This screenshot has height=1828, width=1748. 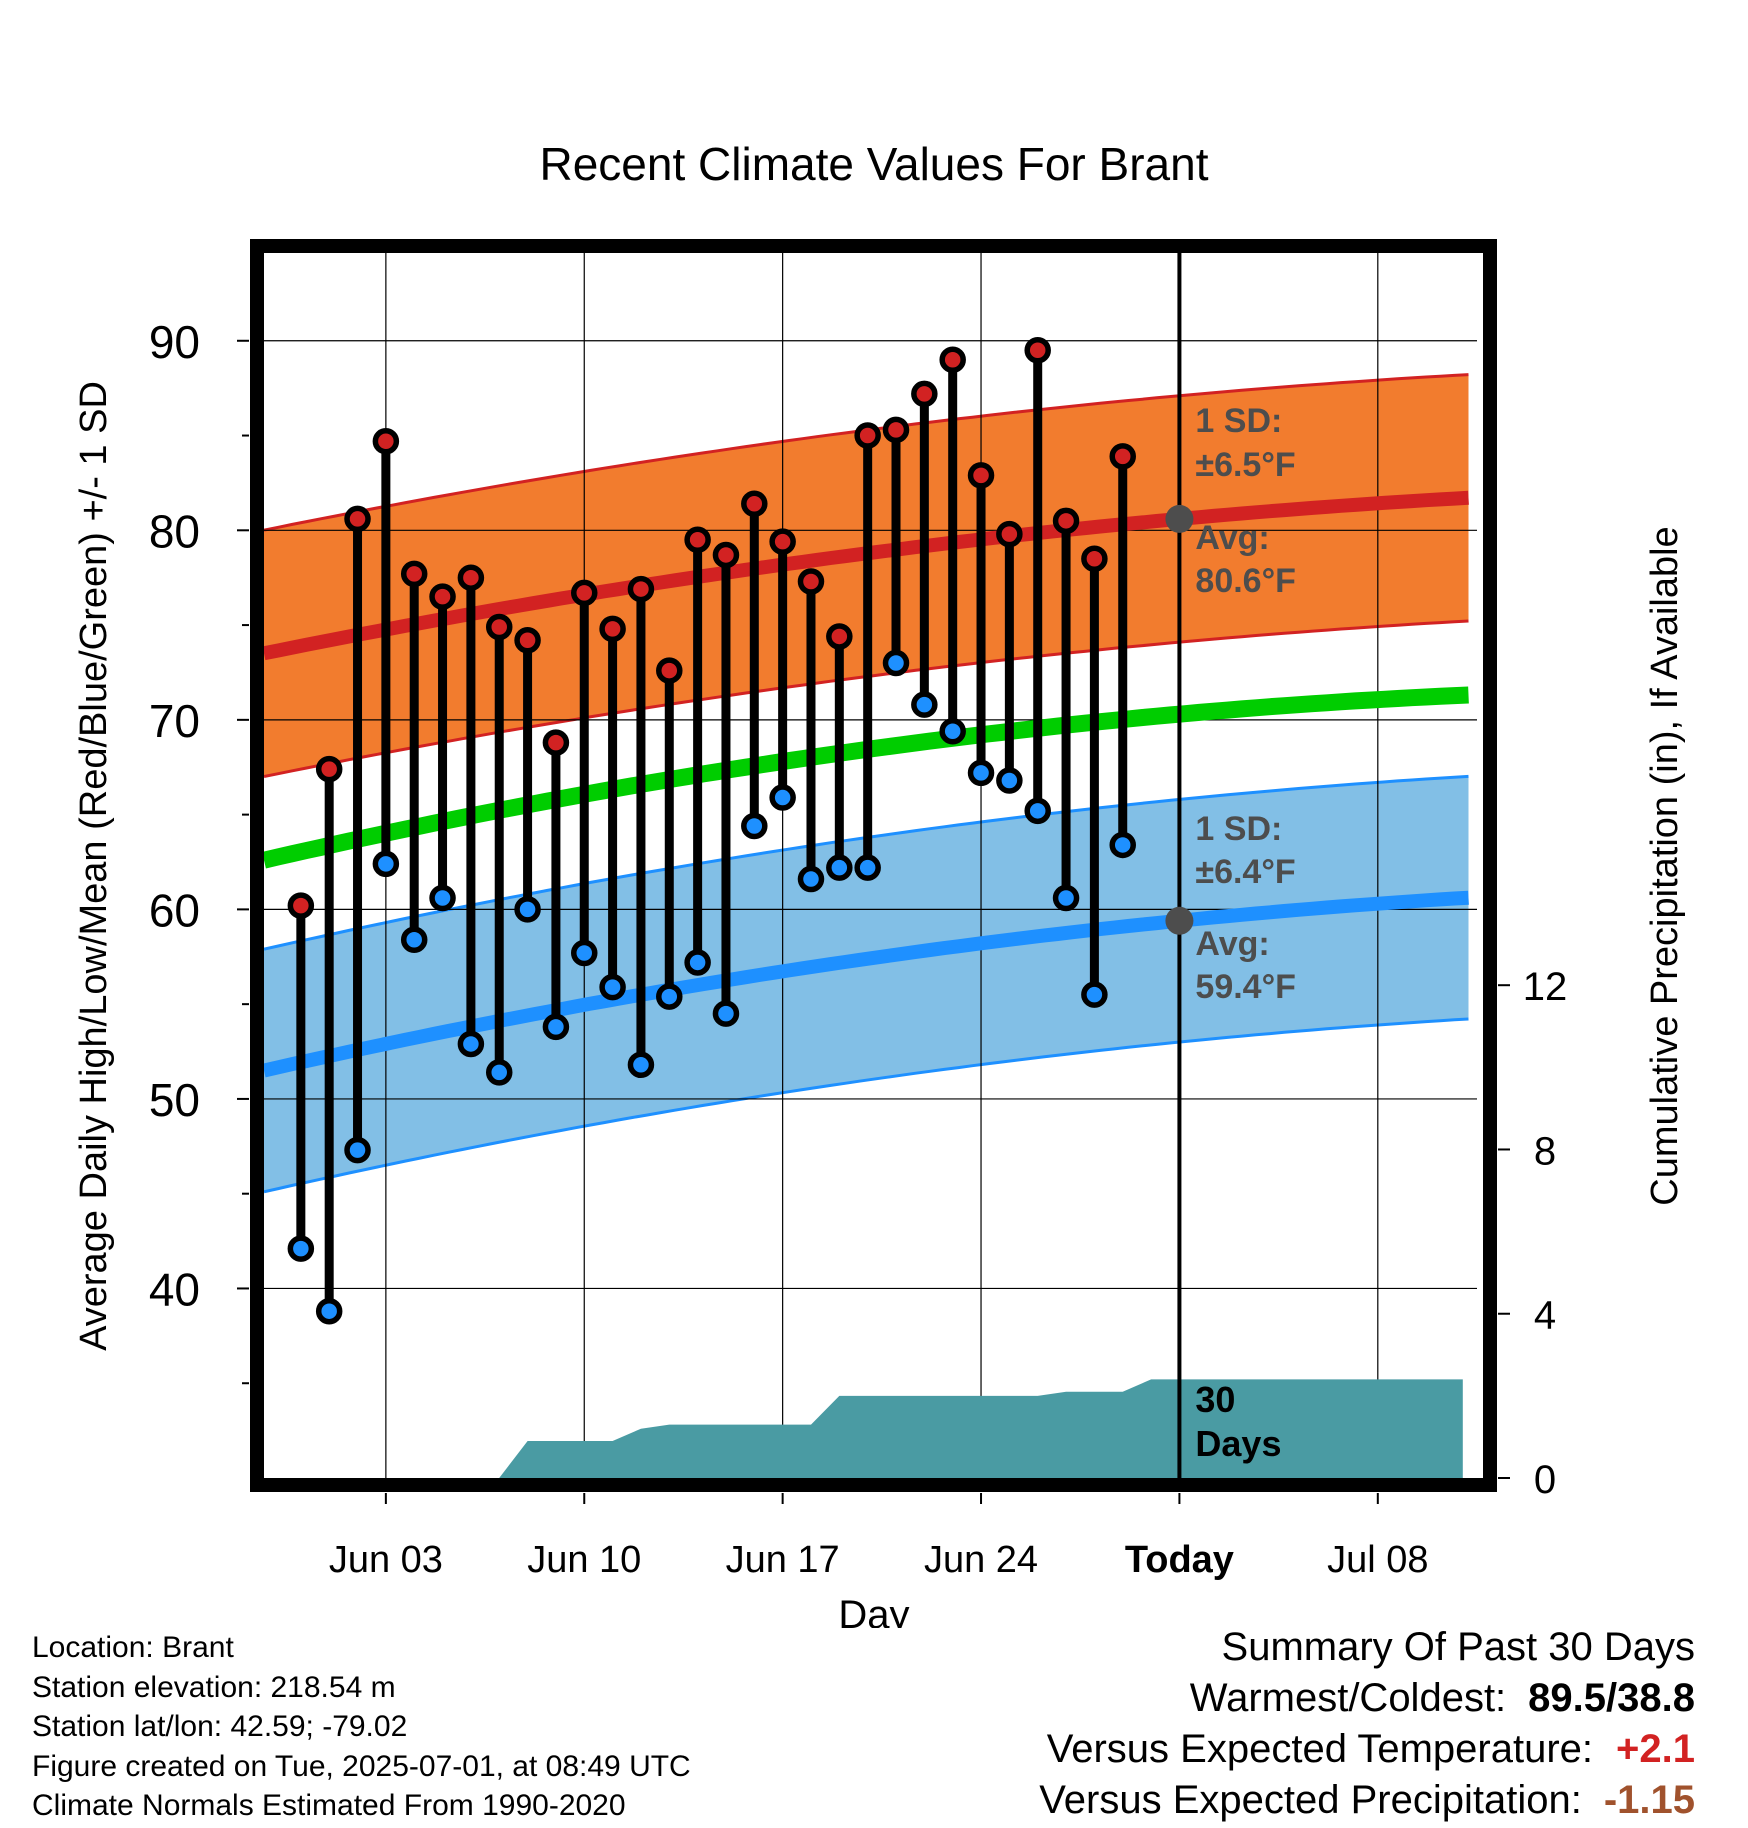 I want to click on x-tick-label: Jun 10, so click(x=584, y=1560).